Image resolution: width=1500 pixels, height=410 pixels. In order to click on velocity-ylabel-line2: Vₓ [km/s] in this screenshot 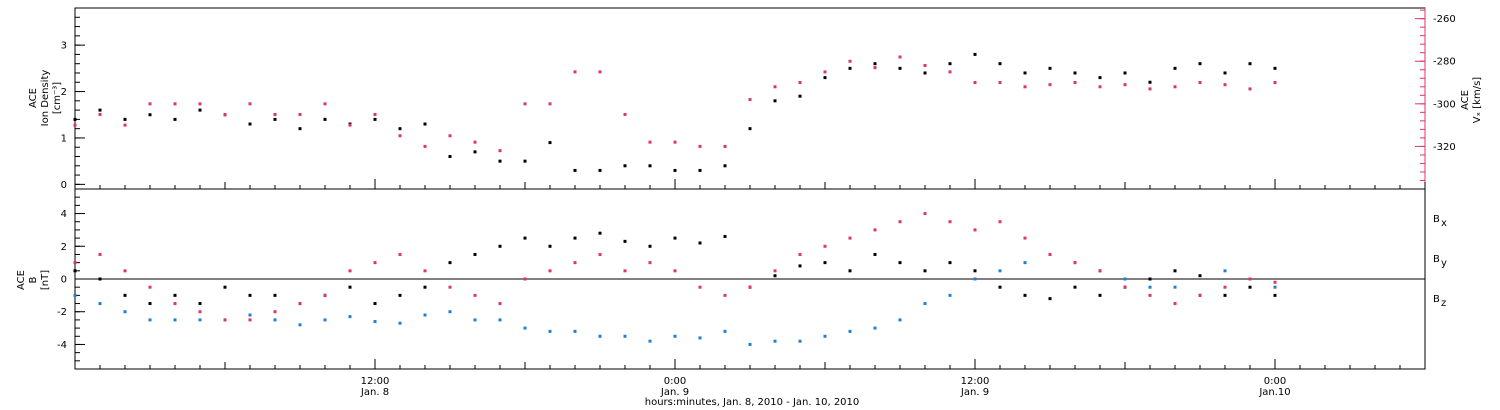, I will do `click(1477, 100)`.